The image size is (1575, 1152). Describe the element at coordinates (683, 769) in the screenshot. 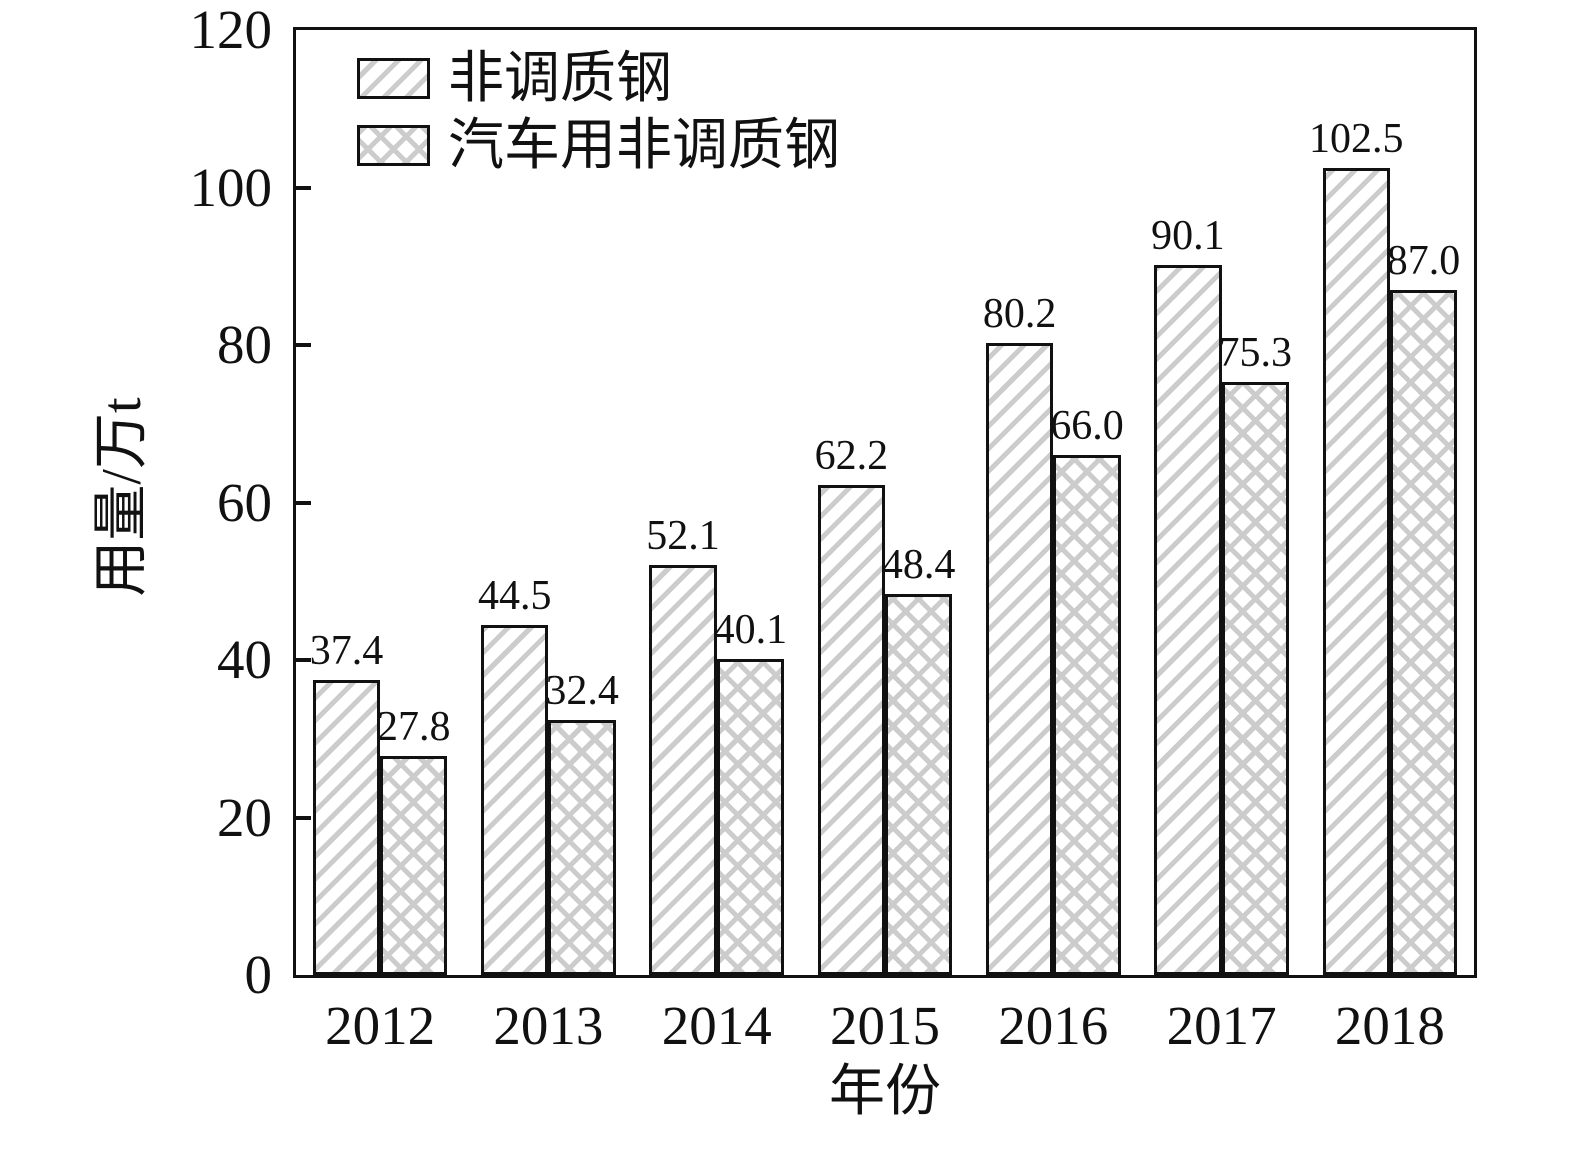

I see `bar-series1-2014` at that location.